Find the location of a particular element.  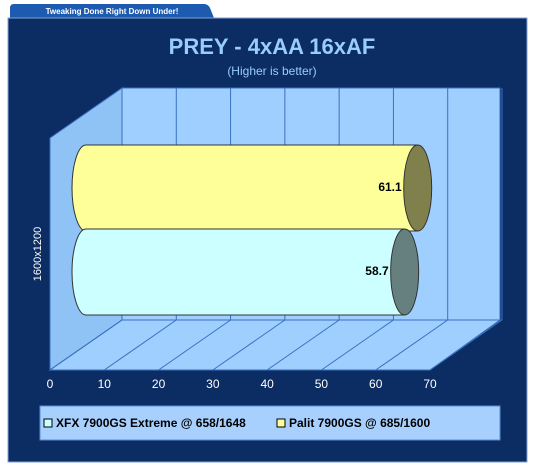

category-label: 1600x1200 is located at coordinates (38, 254).